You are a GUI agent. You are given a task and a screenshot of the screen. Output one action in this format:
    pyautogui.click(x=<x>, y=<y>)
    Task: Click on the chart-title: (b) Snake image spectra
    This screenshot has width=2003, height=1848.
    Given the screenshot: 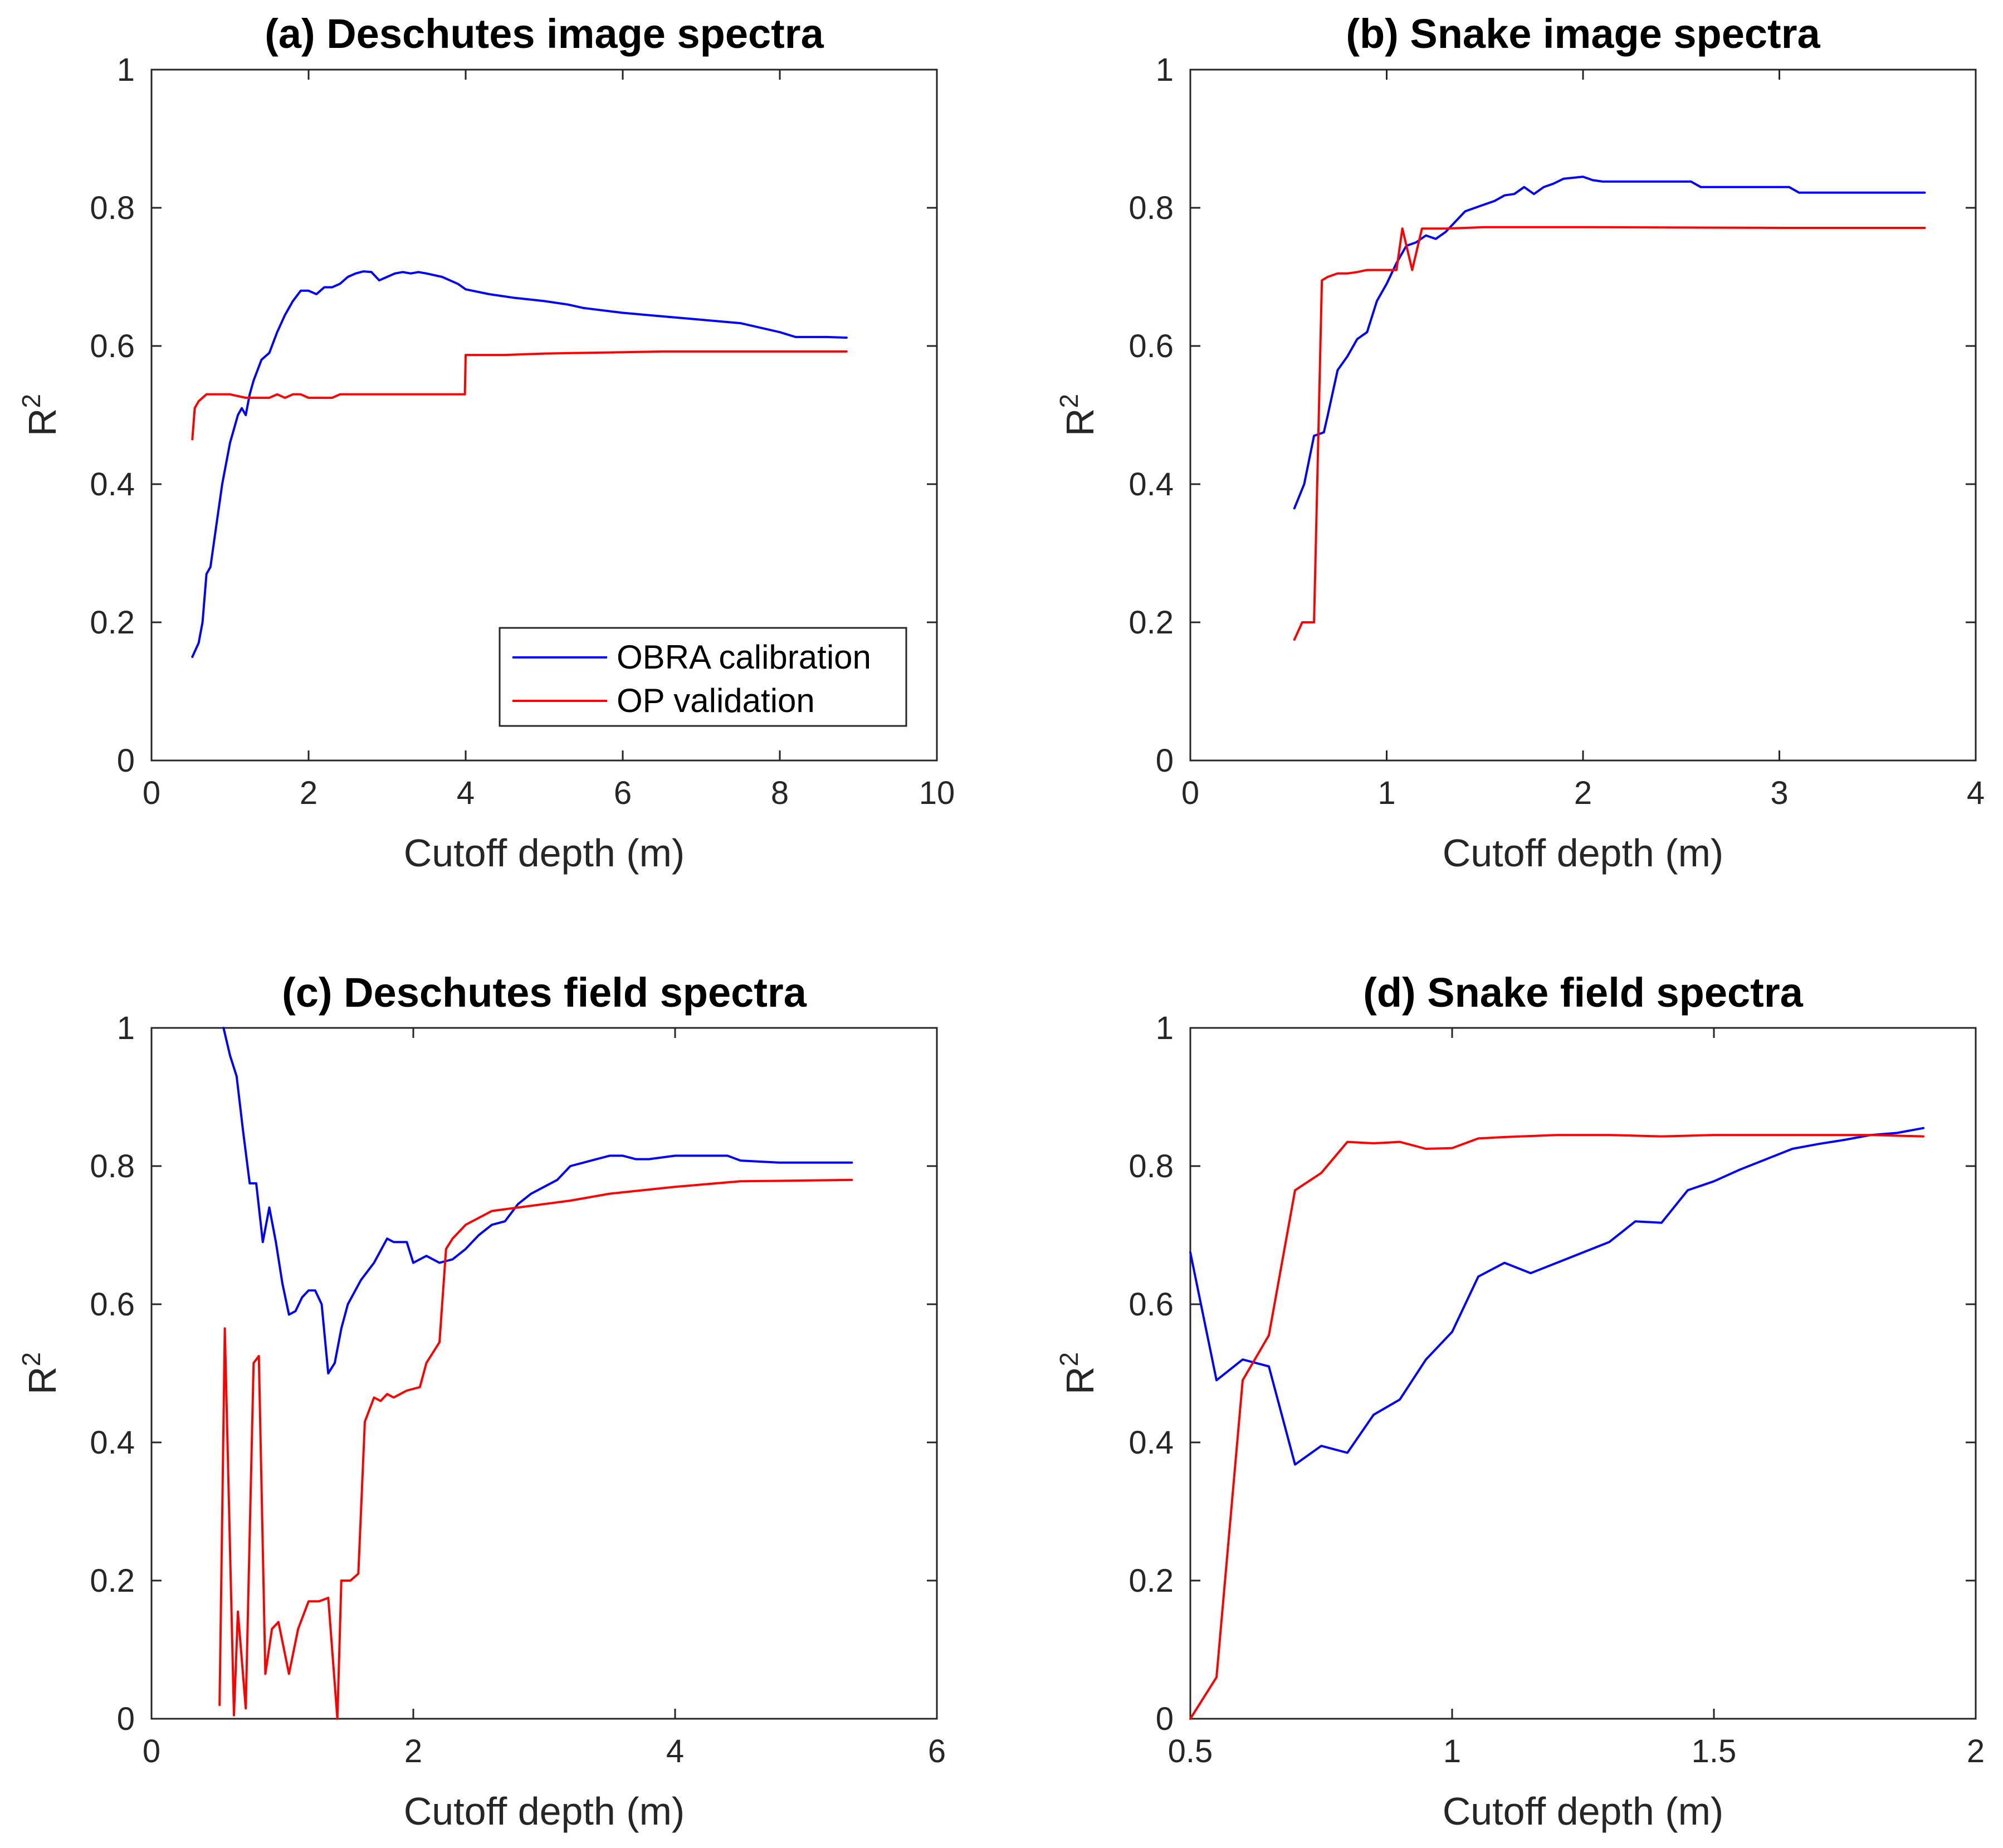 What is the action you would take?
    pyautogui.click(x=1583, y=34)
    